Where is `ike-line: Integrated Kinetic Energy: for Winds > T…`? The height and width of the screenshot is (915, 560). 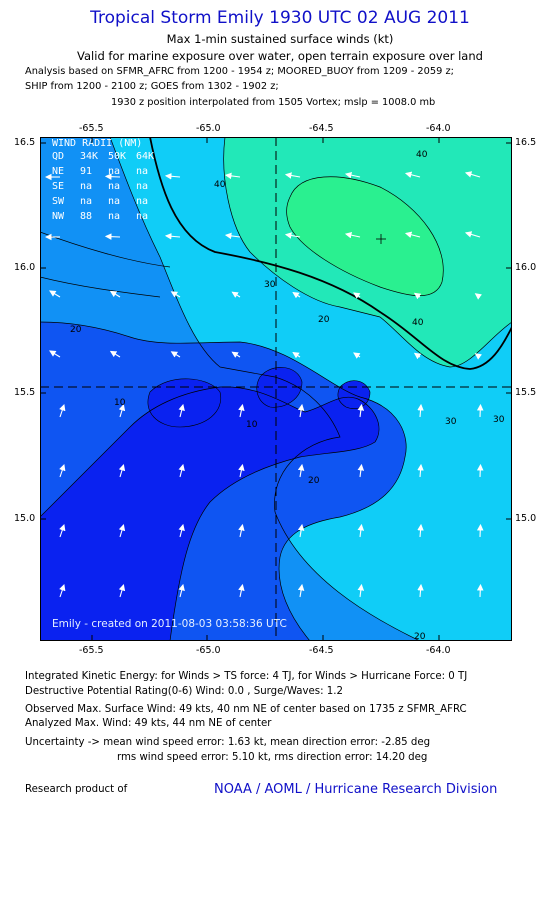 ike-line: Integrated Kinetic Energy: for Winds > T… is located at coordinates (246, 676).